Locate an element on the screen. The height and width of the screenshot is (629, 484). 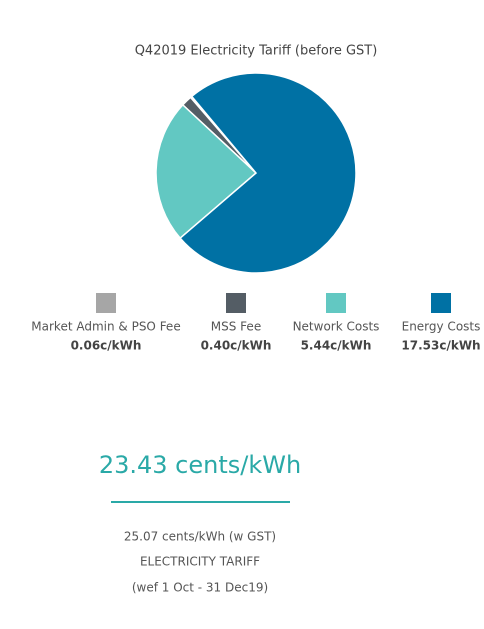
legend-value: 0.40c/kWh is located at coordinates (236, 346).